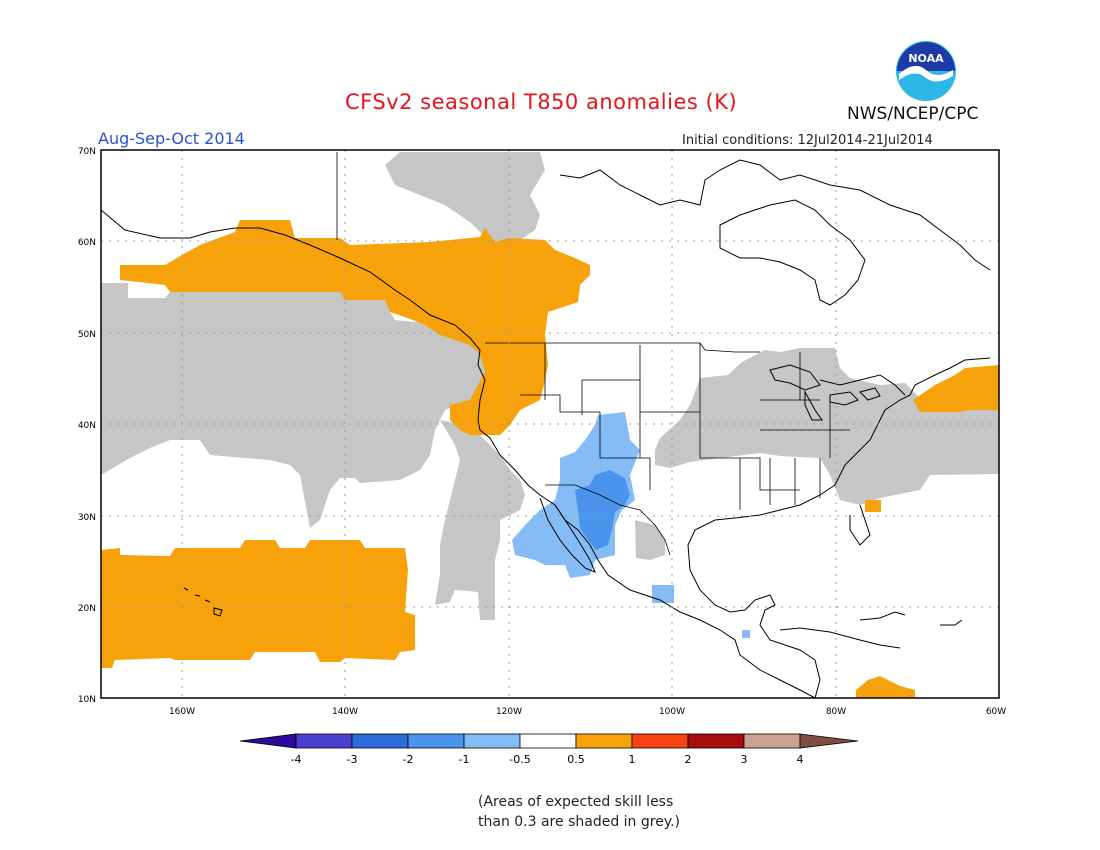 This screenshot has height=850, width=1100. I want to click on lon-label: 160W, so click(182, 712).